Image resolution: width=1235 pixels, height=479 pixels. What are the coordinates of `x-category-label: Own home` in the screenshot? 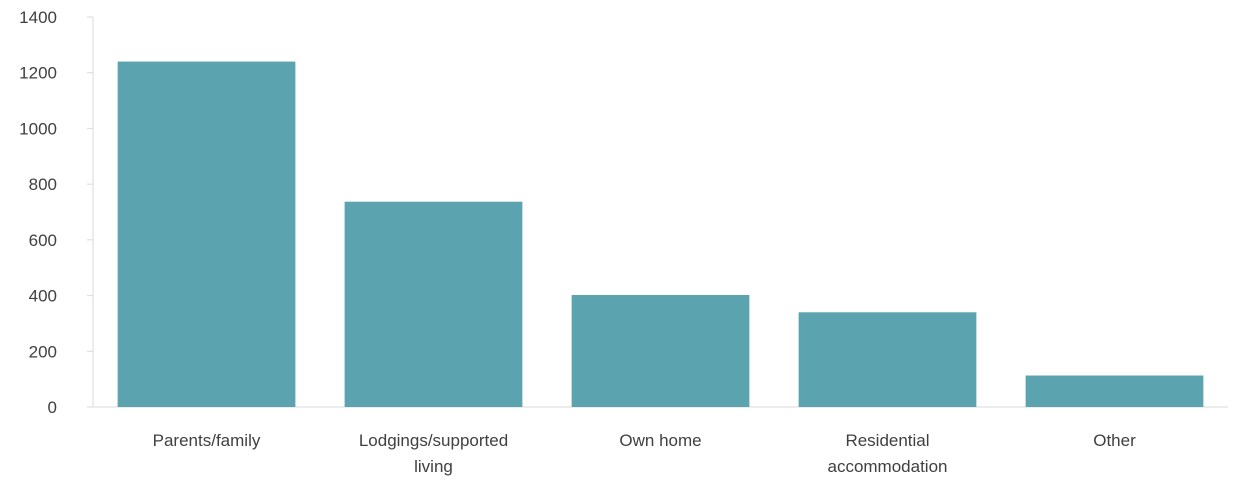 It's located at (660, 440).